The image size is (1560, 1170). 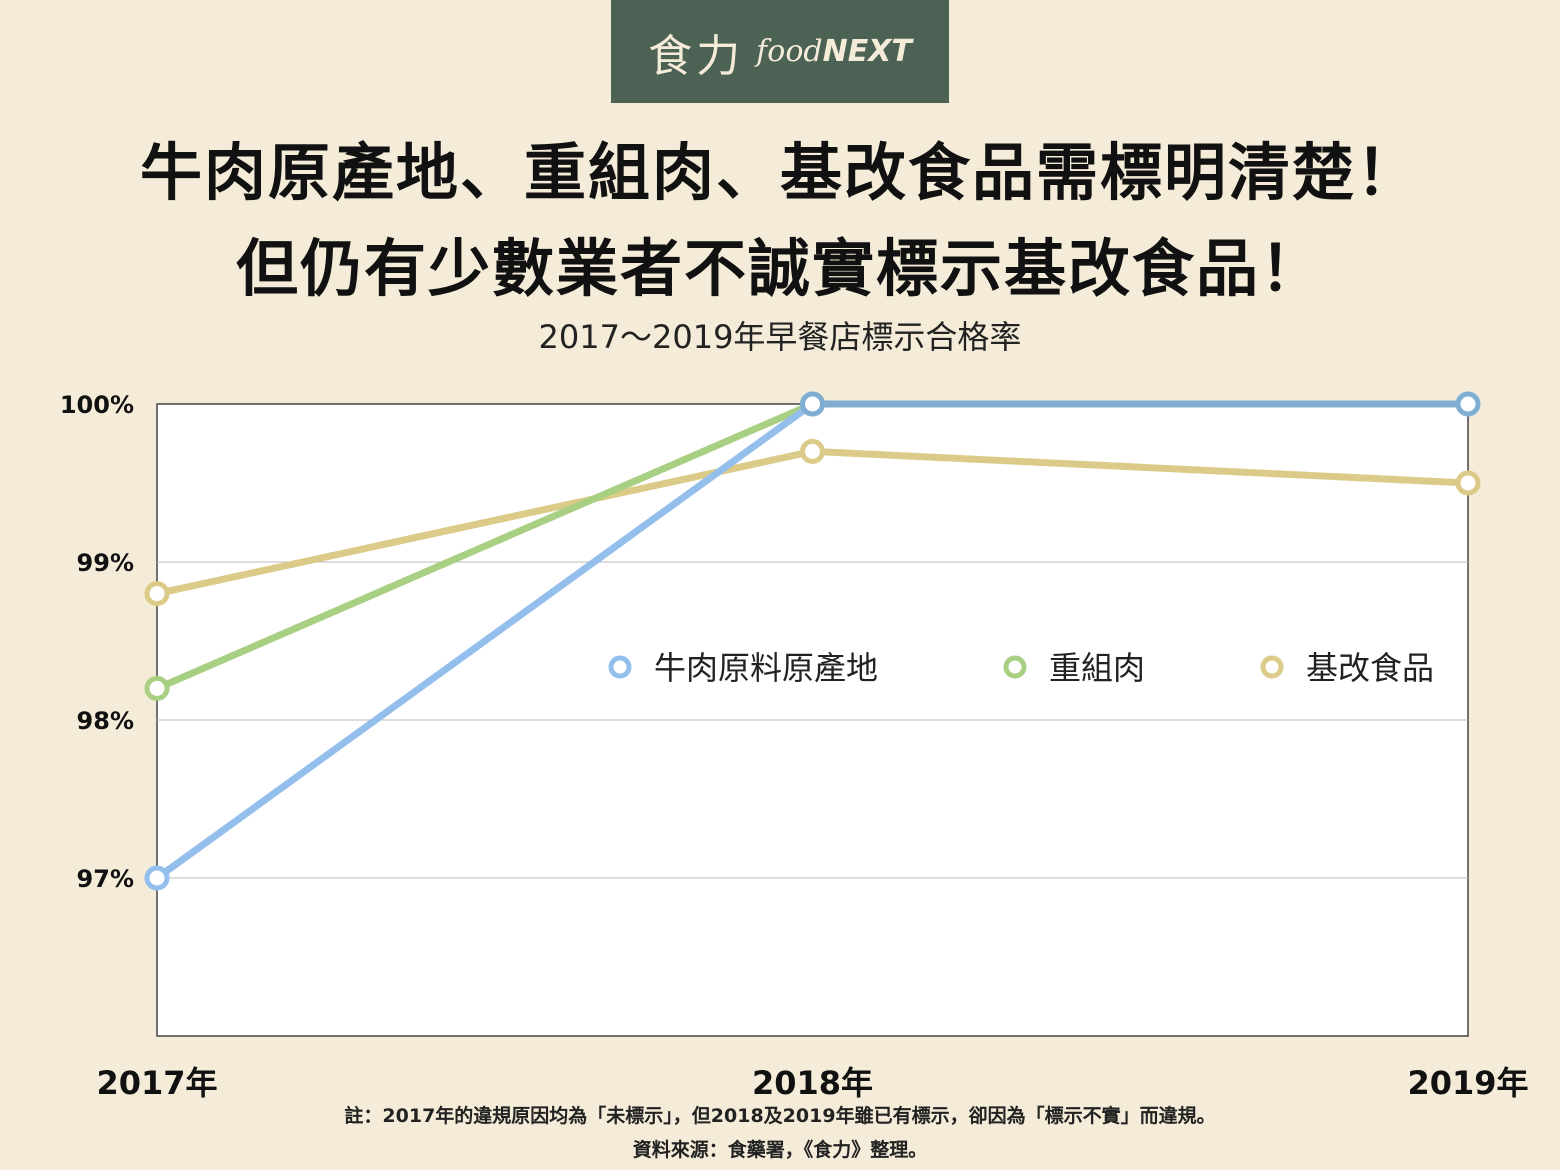 What do you see at coordinates (789, 51) in the screenshot?
I see `logo-en-prefix: food` at bounding box center [789, 51].